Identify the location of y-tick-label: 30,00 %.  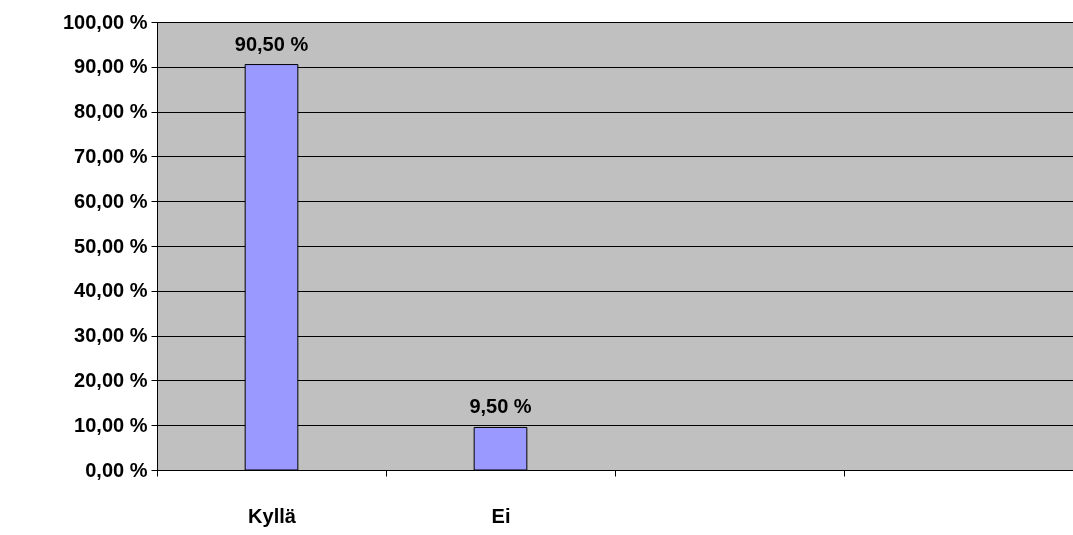
(111, 335).